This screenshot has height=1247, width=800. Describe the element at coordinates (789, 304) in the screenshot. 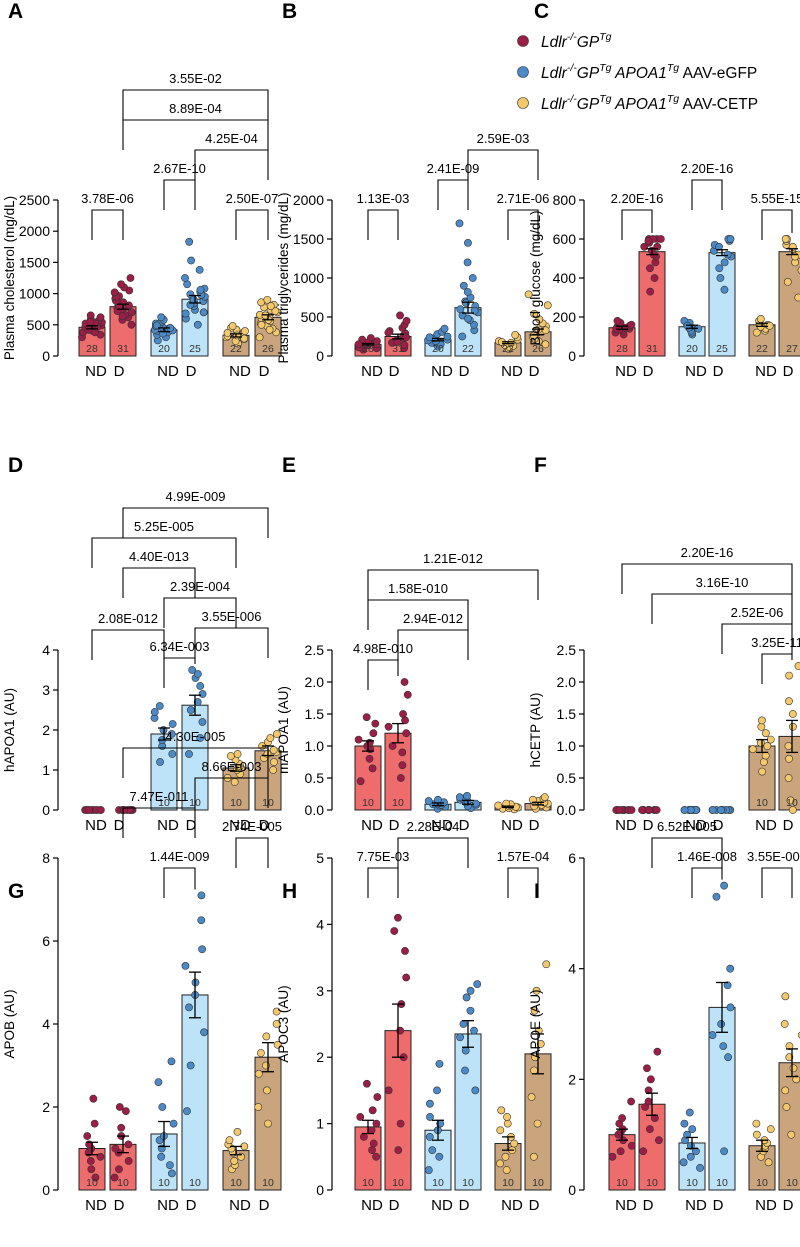

I see `bar` at that location.